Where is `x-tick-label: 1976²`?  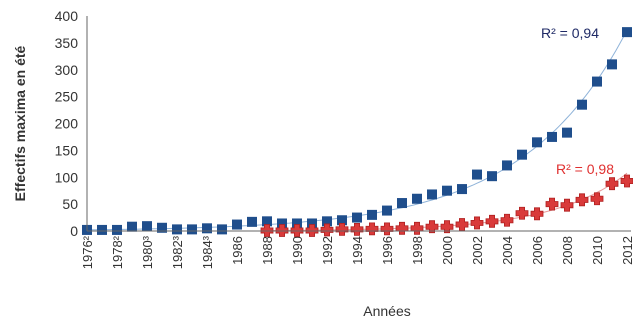 x-tick-label: 1976² is located at coordinates (87, 252).